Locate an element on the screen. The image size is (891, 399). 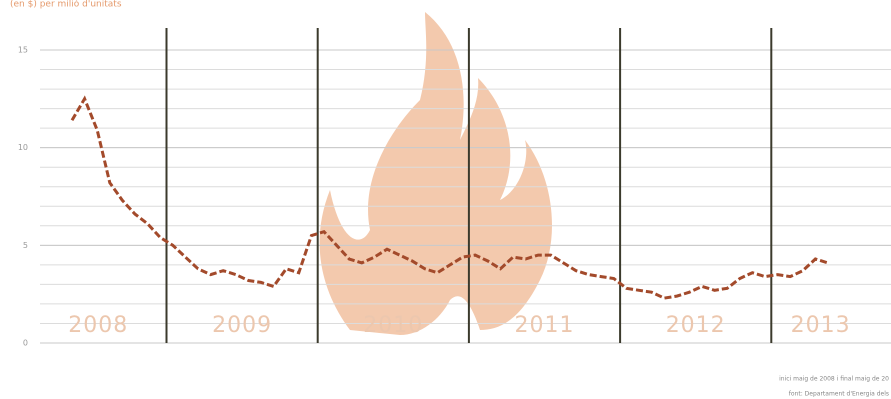
subtitle: (en $) per milió d'unitats is located at coordinates (66, 5).